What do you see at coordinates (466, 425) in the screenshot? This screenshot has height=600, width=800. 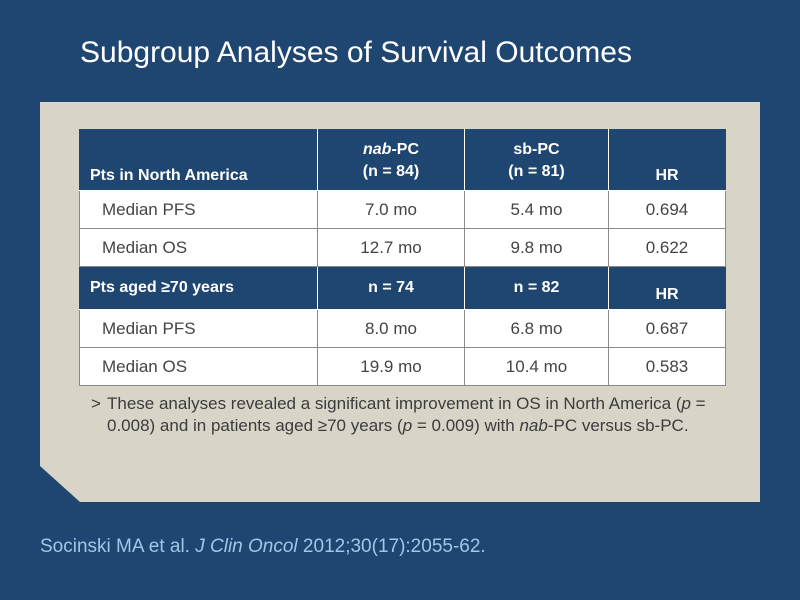 I see `note-part: = 0.009) with` at bounding box center [466, 425].